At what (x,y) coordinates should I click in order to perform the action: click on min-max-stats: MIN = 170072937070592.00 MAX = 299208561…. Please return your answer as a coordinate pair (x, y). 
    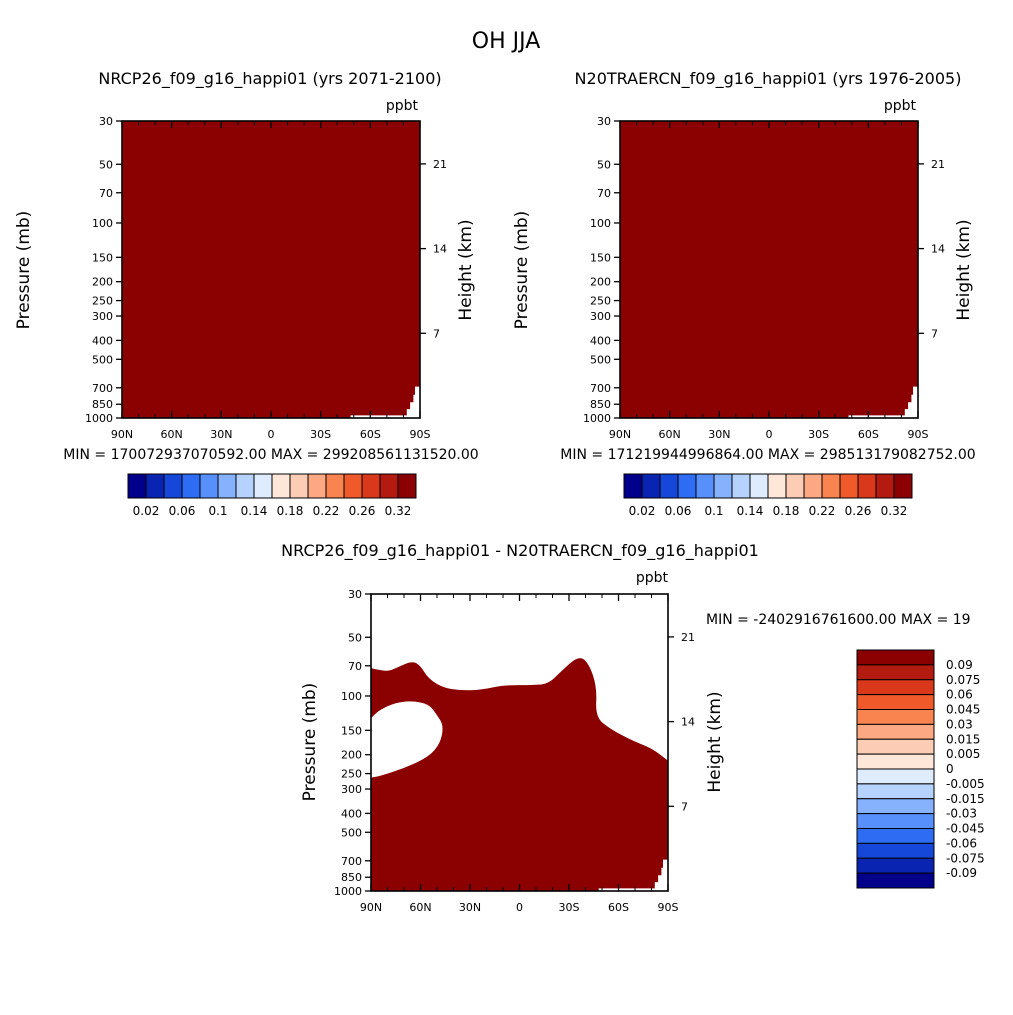
    Looking at the image, I should click on (270, 455).